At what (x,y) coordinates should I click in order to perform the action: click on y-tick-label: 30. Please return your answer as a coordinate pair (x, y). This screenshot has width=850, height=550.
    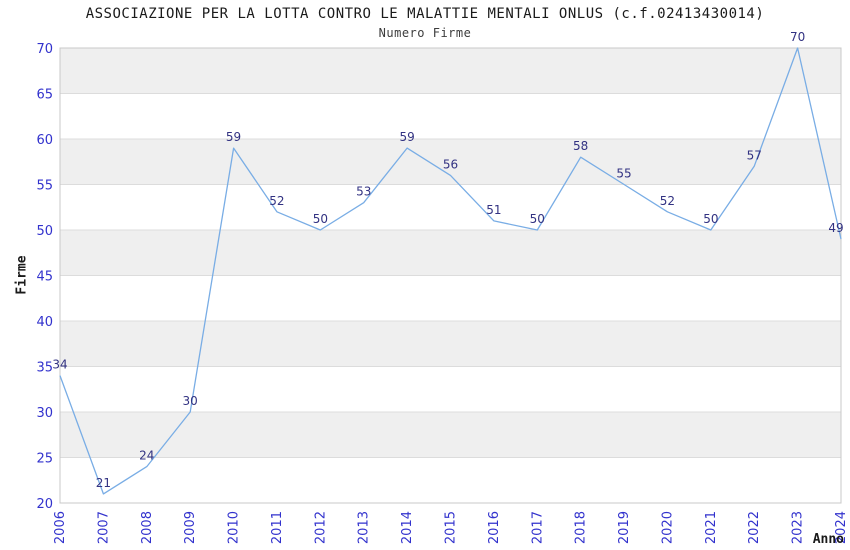
    Looking at the image, I should click on (44, 413).